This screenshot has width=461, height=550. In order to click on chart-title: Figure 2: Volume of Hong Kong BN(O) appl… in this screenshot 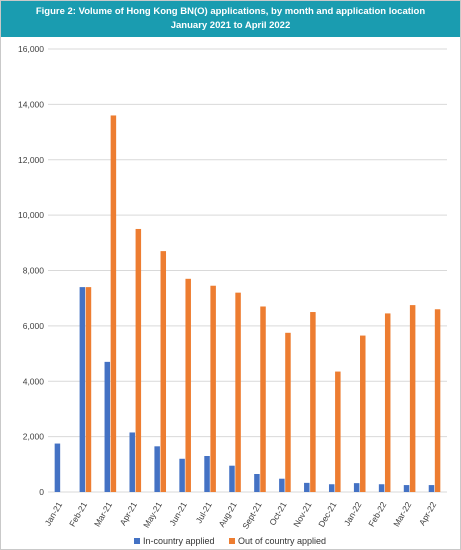, I will do `click(230, 11)`.